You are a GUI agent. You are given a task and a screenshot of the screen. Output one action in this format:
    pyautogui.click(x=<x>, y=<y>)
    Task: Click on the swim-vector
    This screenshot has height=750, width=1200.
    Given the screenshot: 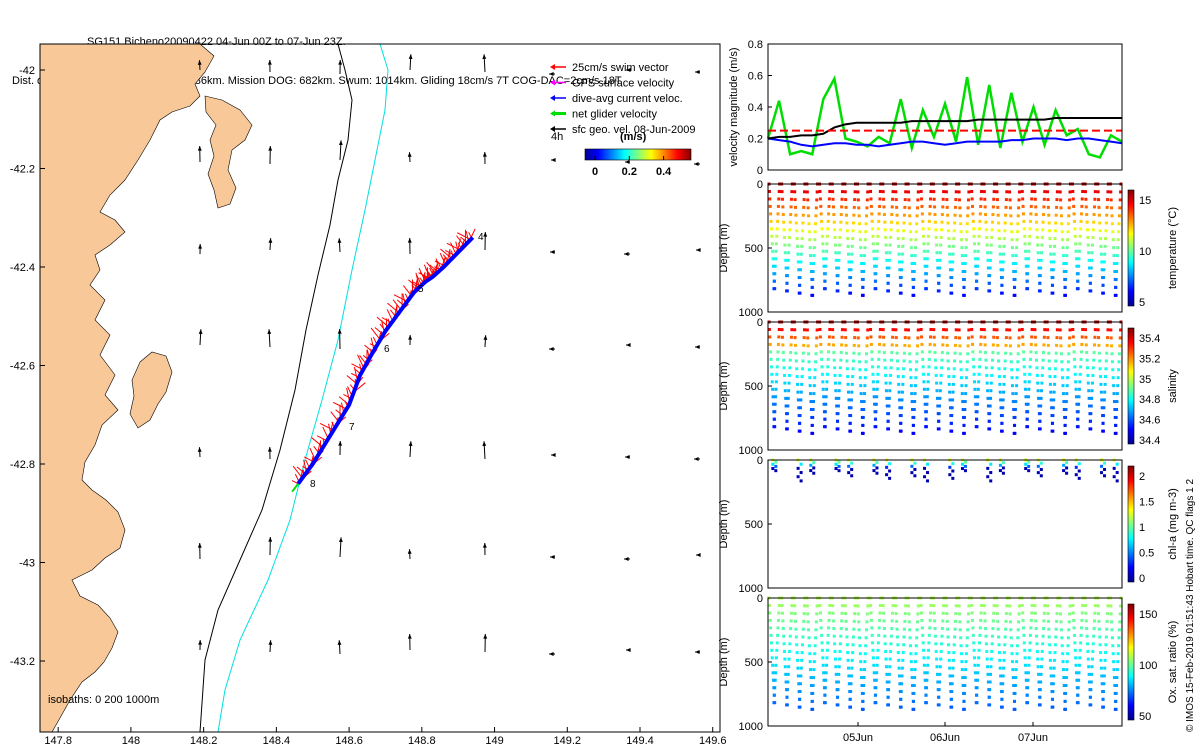 What is the action you would take?
    pyautogui.click(x=400, y=298)
    